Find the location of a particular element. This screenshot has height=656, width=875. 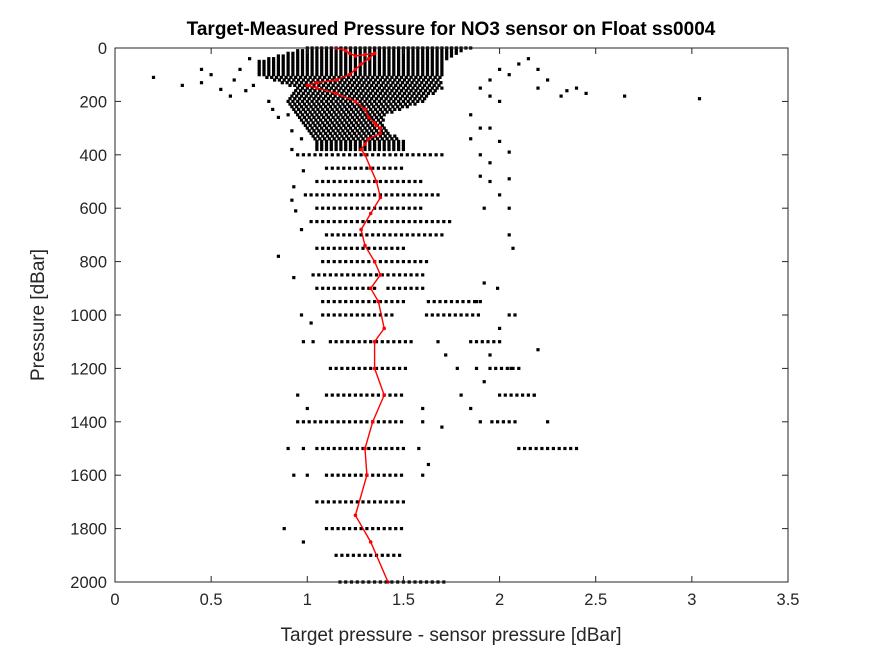

x-tick-label: 0 is located at coordinates (114, 600).